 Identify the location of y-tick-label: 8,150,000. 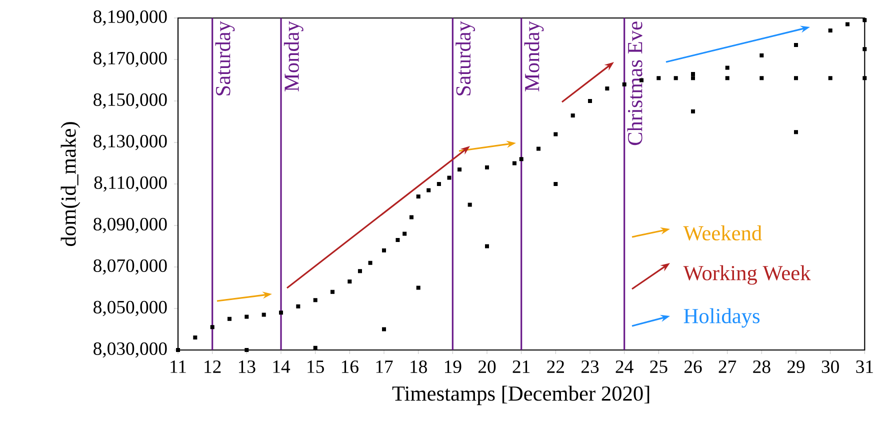
(130, 101).